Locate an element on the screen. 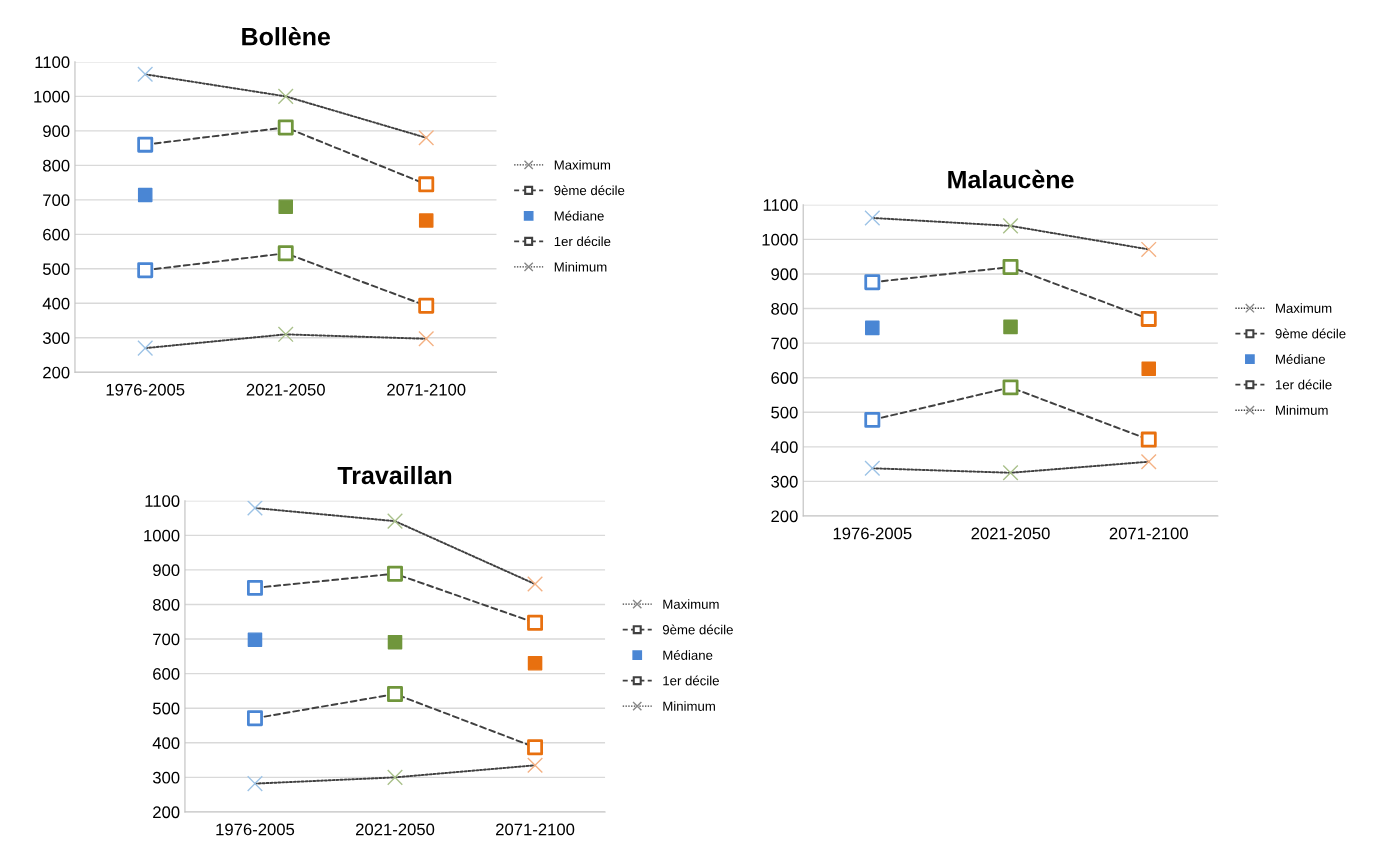 This screenshot has width=1373, height=848. chart-title: Travaillan is located at coordinates (394, 475).